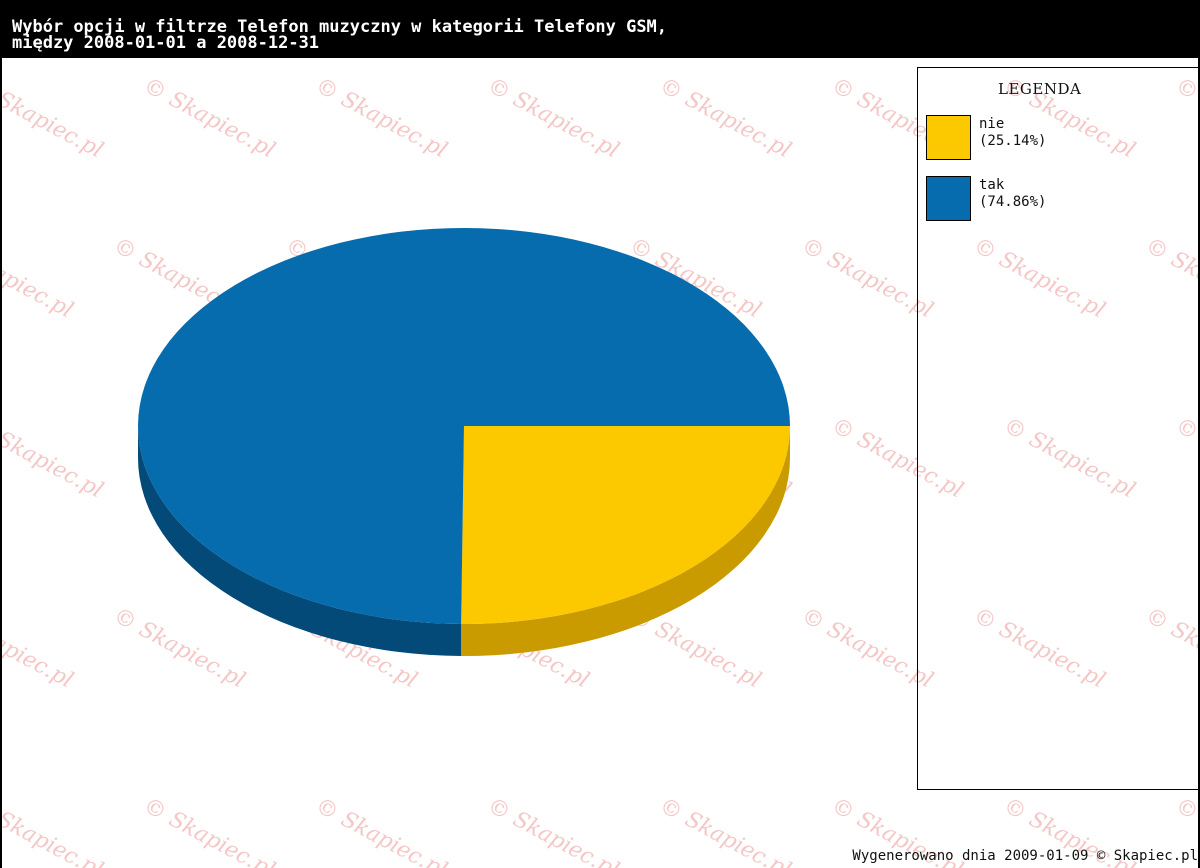  Describe the element at coordinates (992, 185) in the screenshot. I see `legend-label-tak-name: tak` at that location.